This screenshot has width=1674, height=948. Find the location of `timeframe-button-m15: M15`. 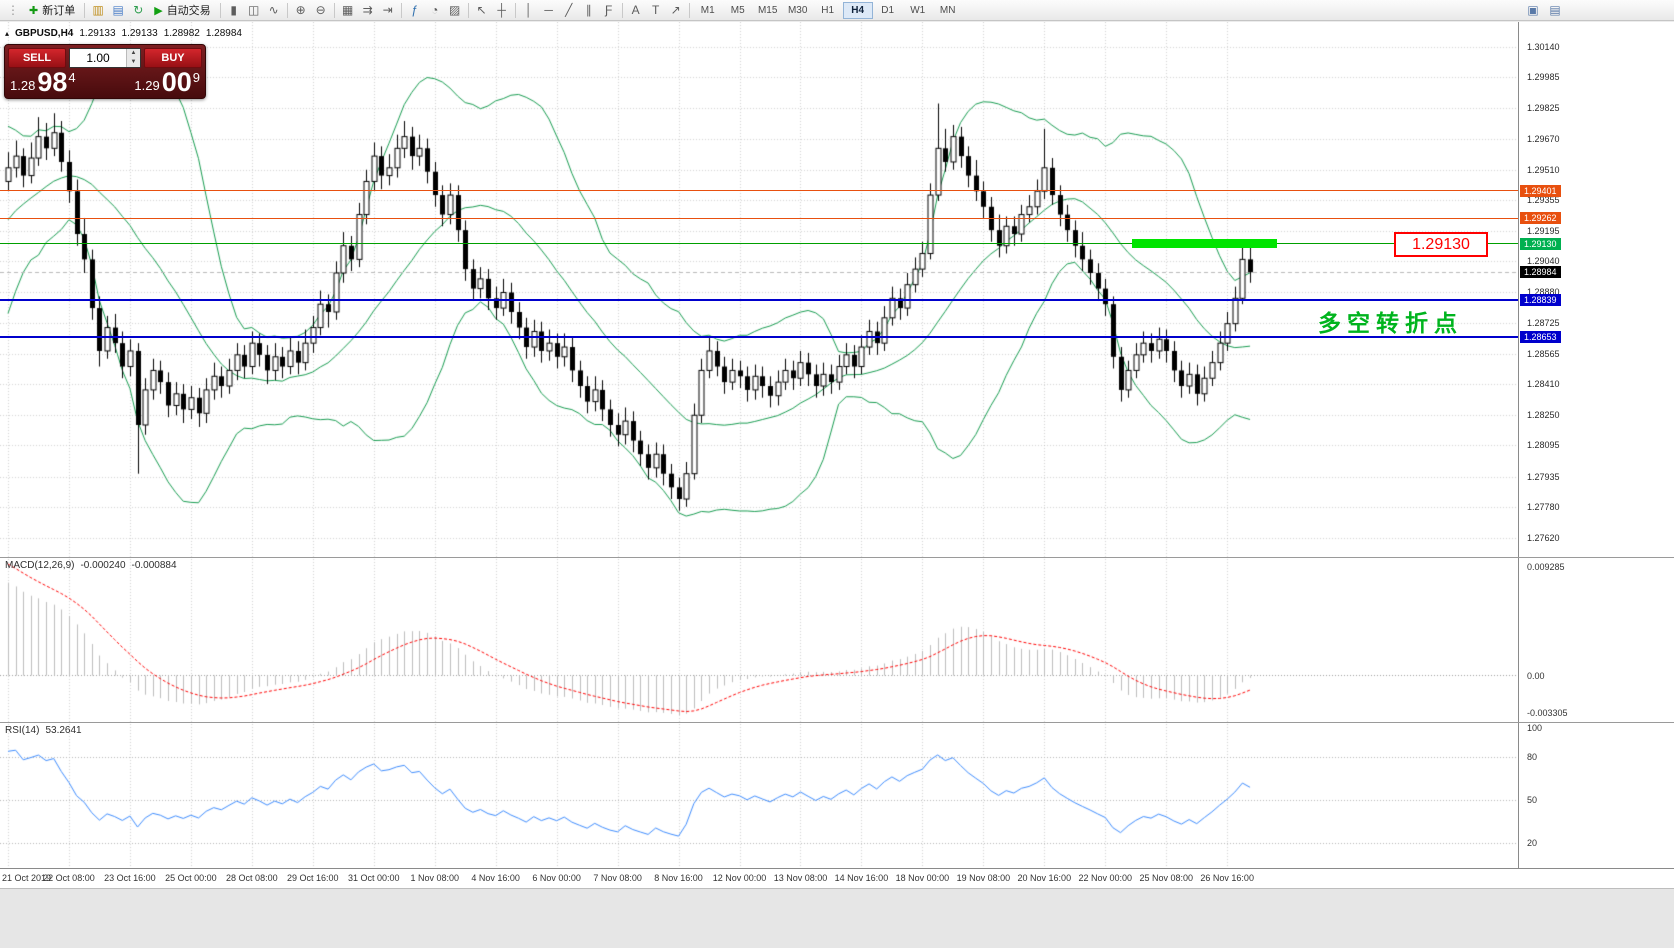

timeframe-button-m15: M15 is located at coordinates (767, 10).